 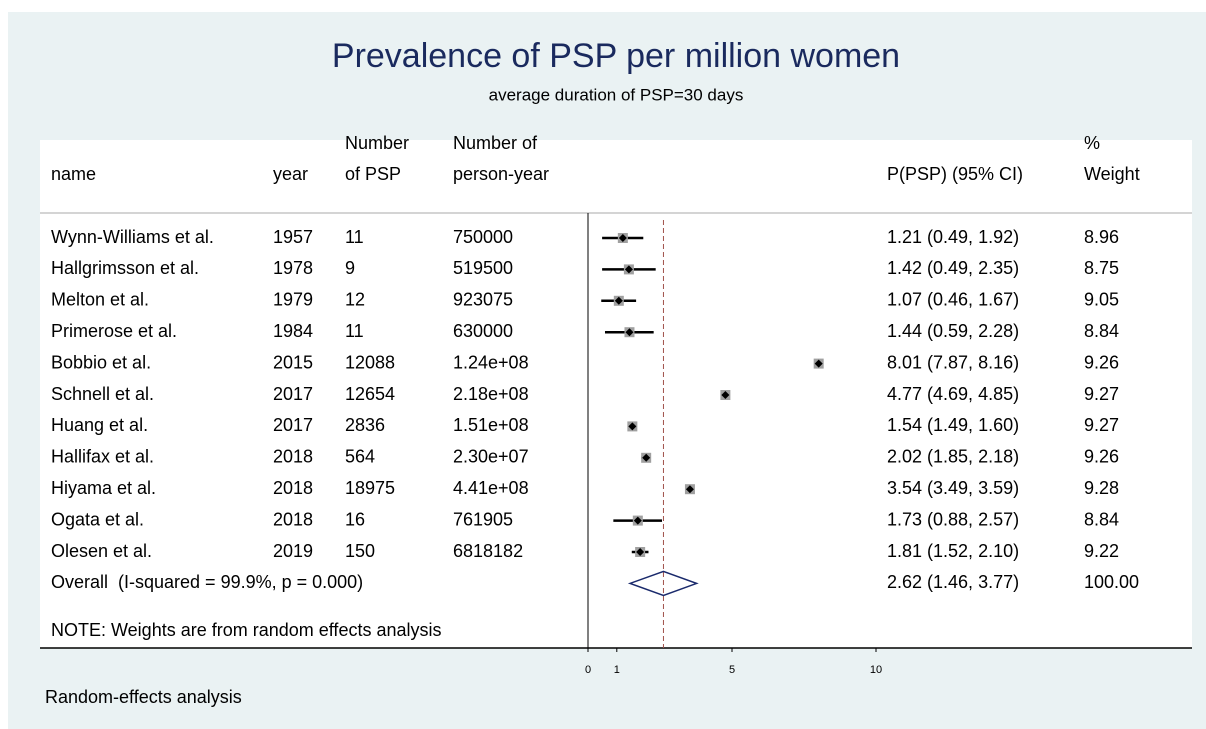 What do you see at coordinates (290, 174) in the screenshot?
I see `column-header: year` at bounding box center [290, 174].